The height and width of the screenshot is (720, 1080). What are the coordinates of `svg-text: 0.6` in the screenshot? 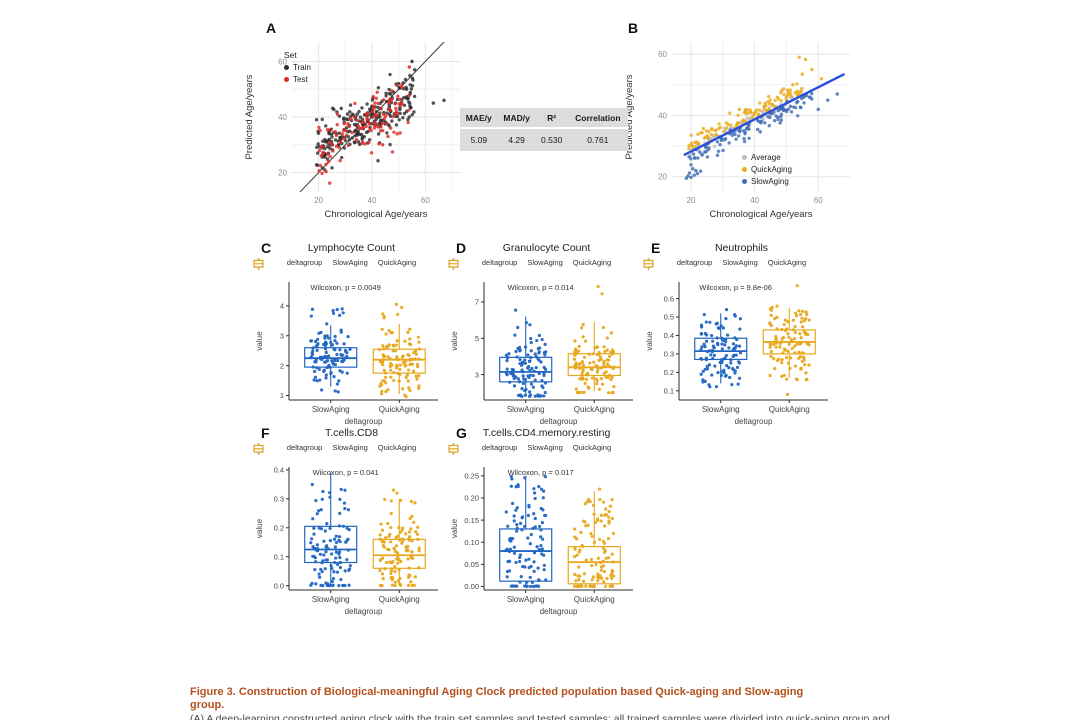 It's located at (669, 298).